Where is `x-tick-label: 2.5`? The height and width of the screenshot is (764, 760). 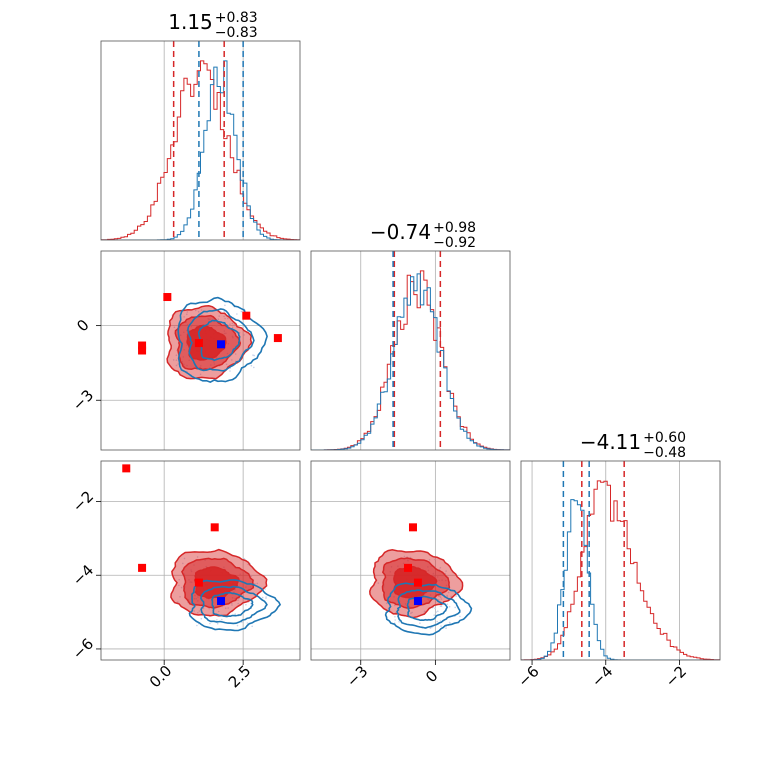
x-tick-label: 2.5 is located at coordinates (240, 677).